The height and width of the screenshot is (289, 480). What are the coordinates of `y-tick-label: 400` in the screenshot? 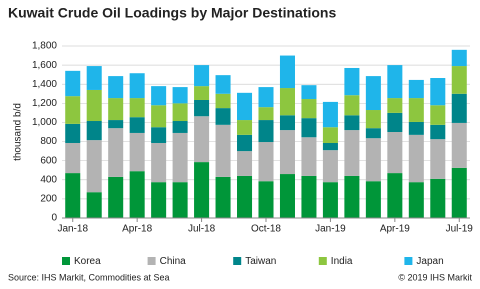 It's located at (48, 179).